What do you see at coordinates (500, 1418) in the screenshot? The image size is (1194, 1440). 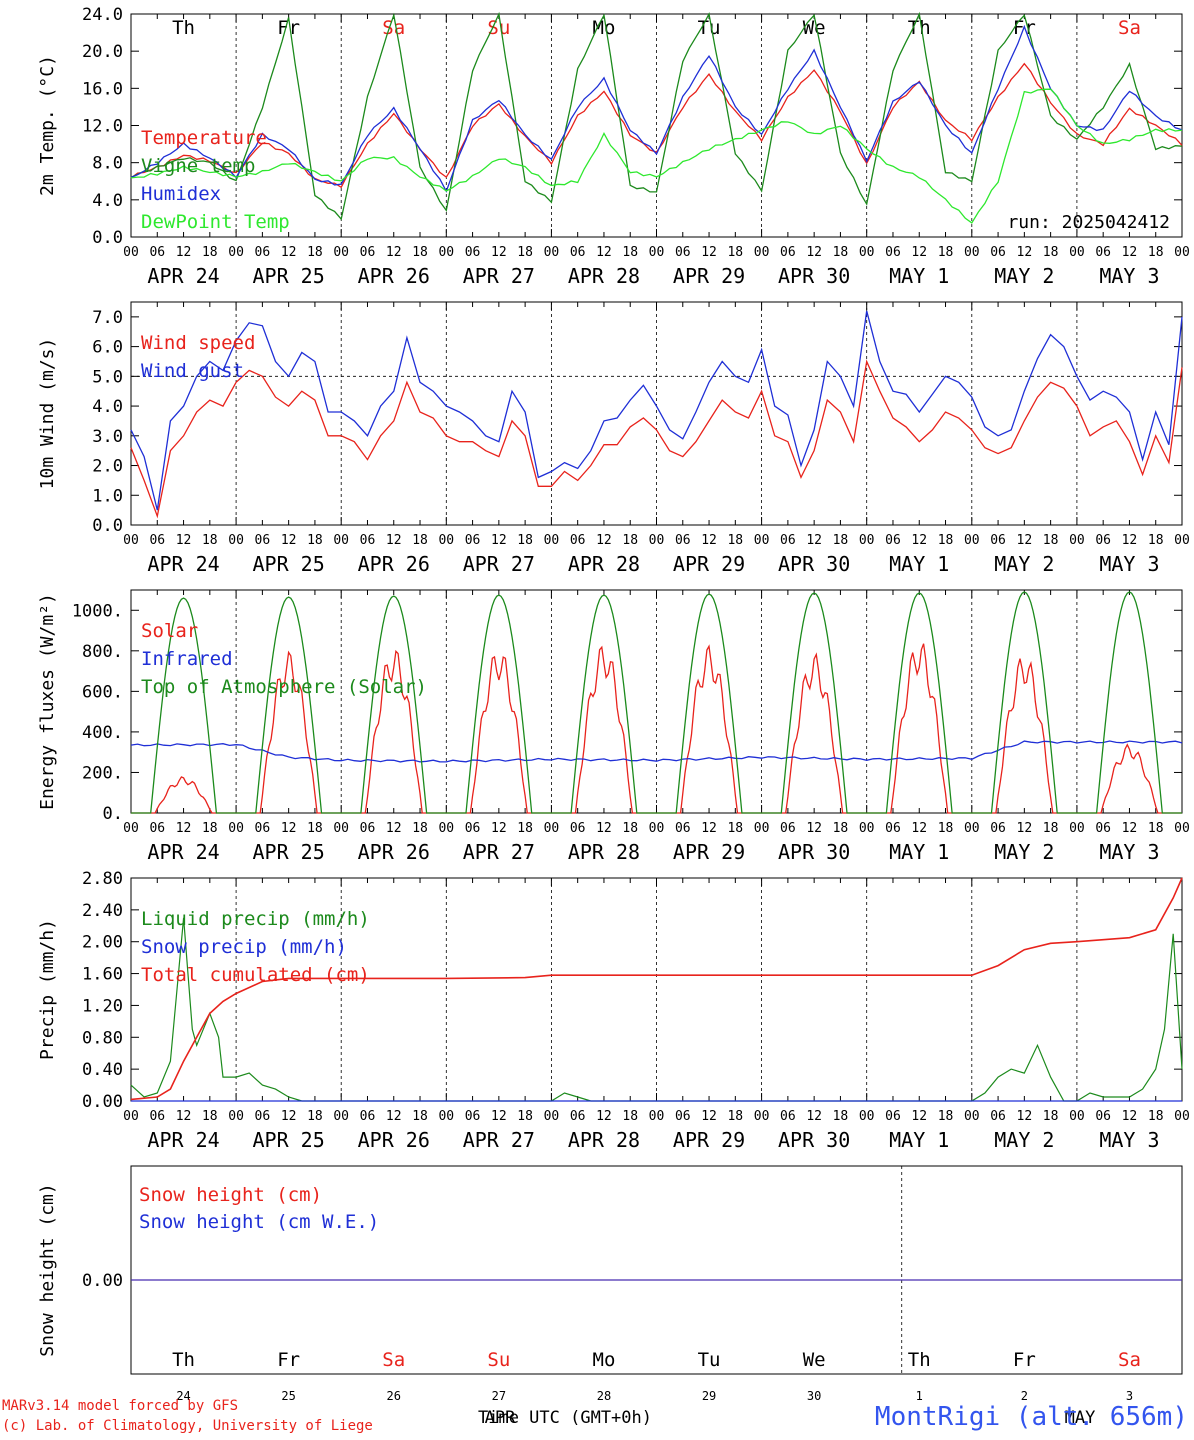 I see `month-label: APR` at bounding box center [500, 1418].